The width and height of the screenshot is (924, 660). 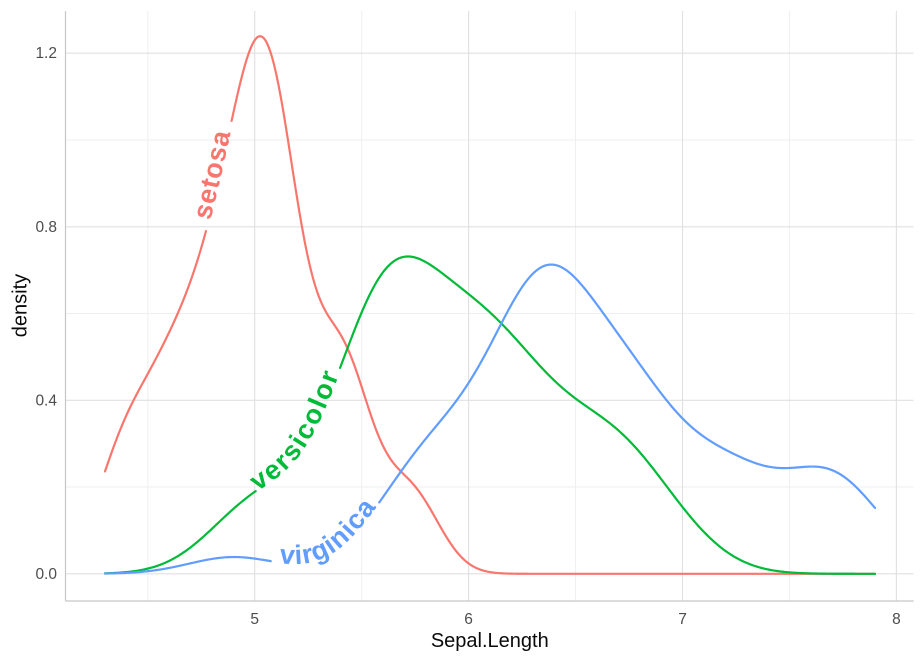 I want to click on svg-text: Sepal.Length, so click(x=490, y=641).